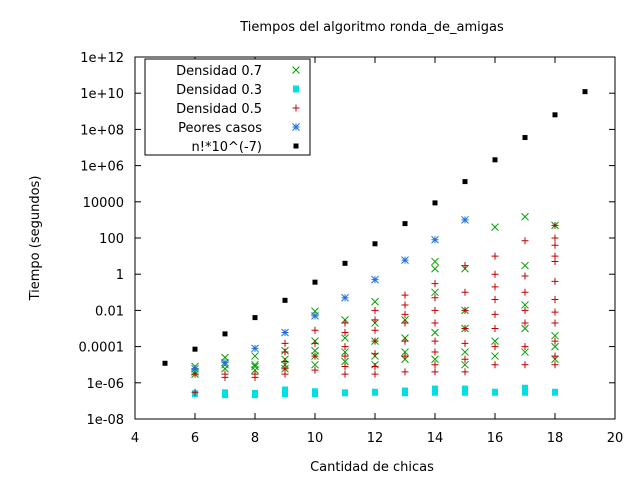 This screenshot has height=480, width=640. Describe the element at coordinates (103, 203) in the screenshot. I see `y-tick-label: 10000` at that location.